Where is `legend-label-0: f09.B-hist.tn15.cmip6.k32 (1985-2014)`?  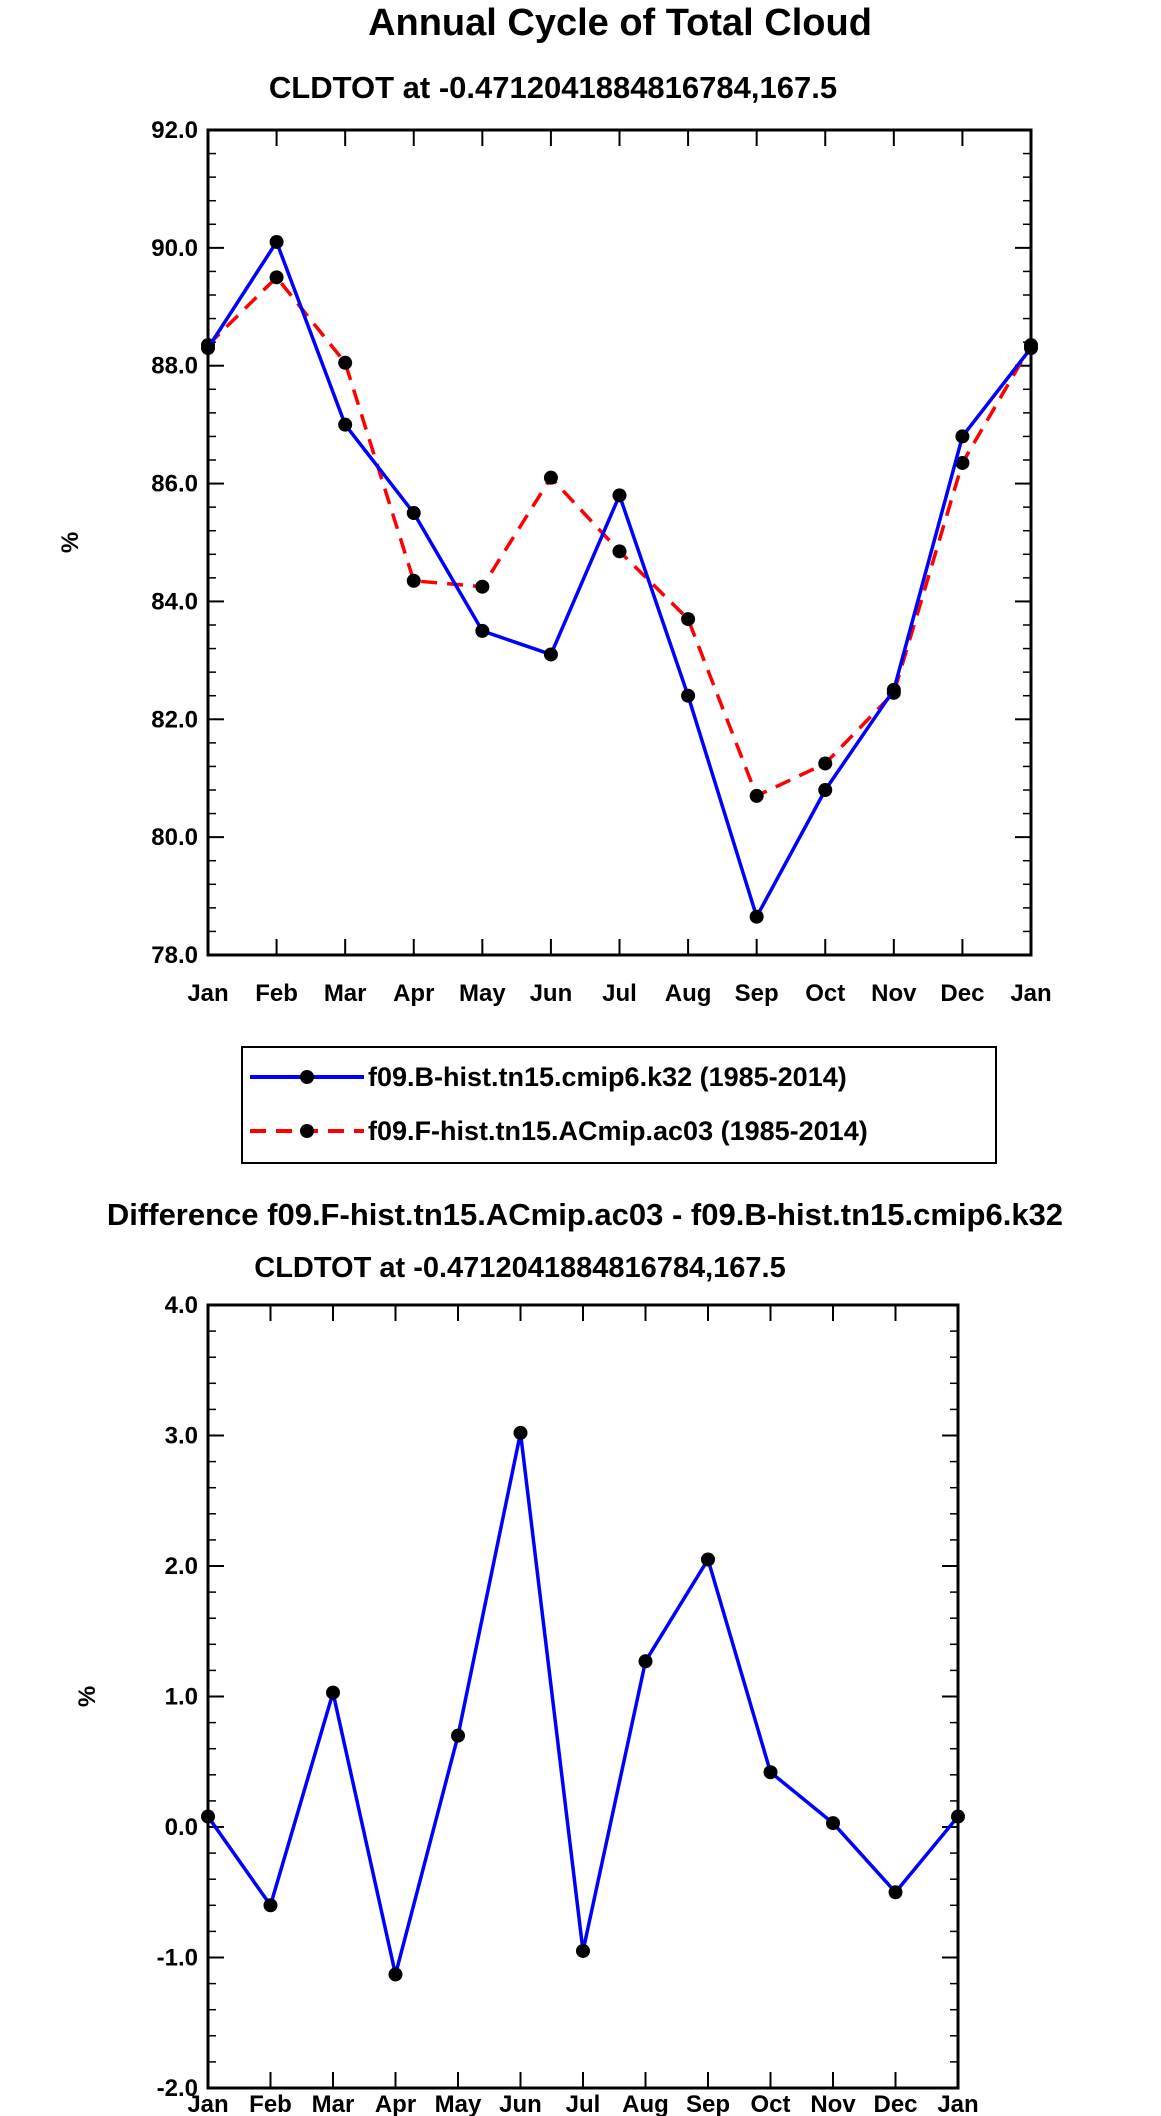
legend-label-0: f09.B-hist.tn15.cmip6.k32 (1985-2014) is located at coordinates (607, 1077).